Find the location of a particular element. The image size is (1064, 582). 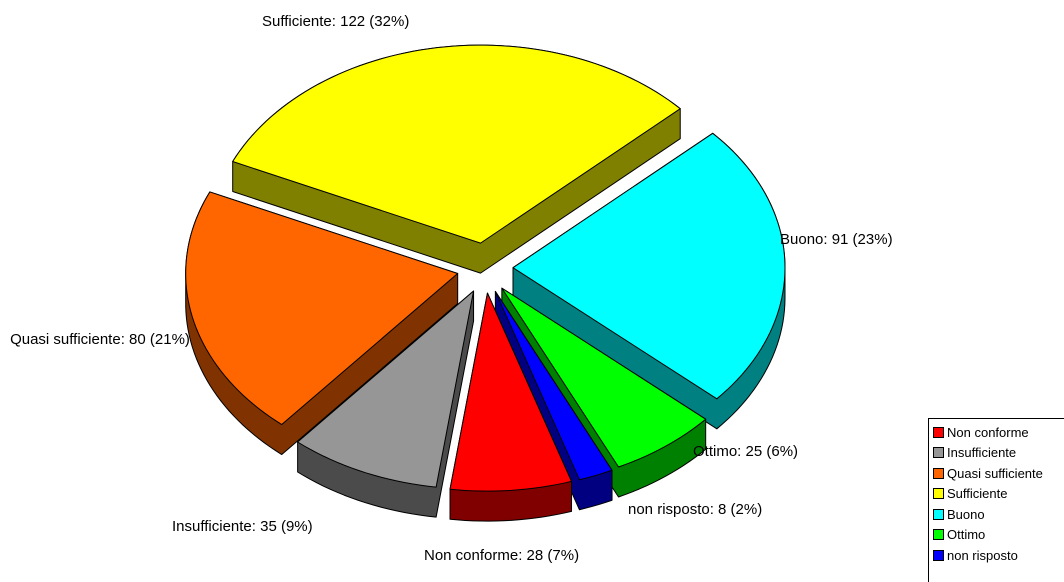

data-label: Quasi sufficiente: 80 (21%) is located at coordinates (100, 339).